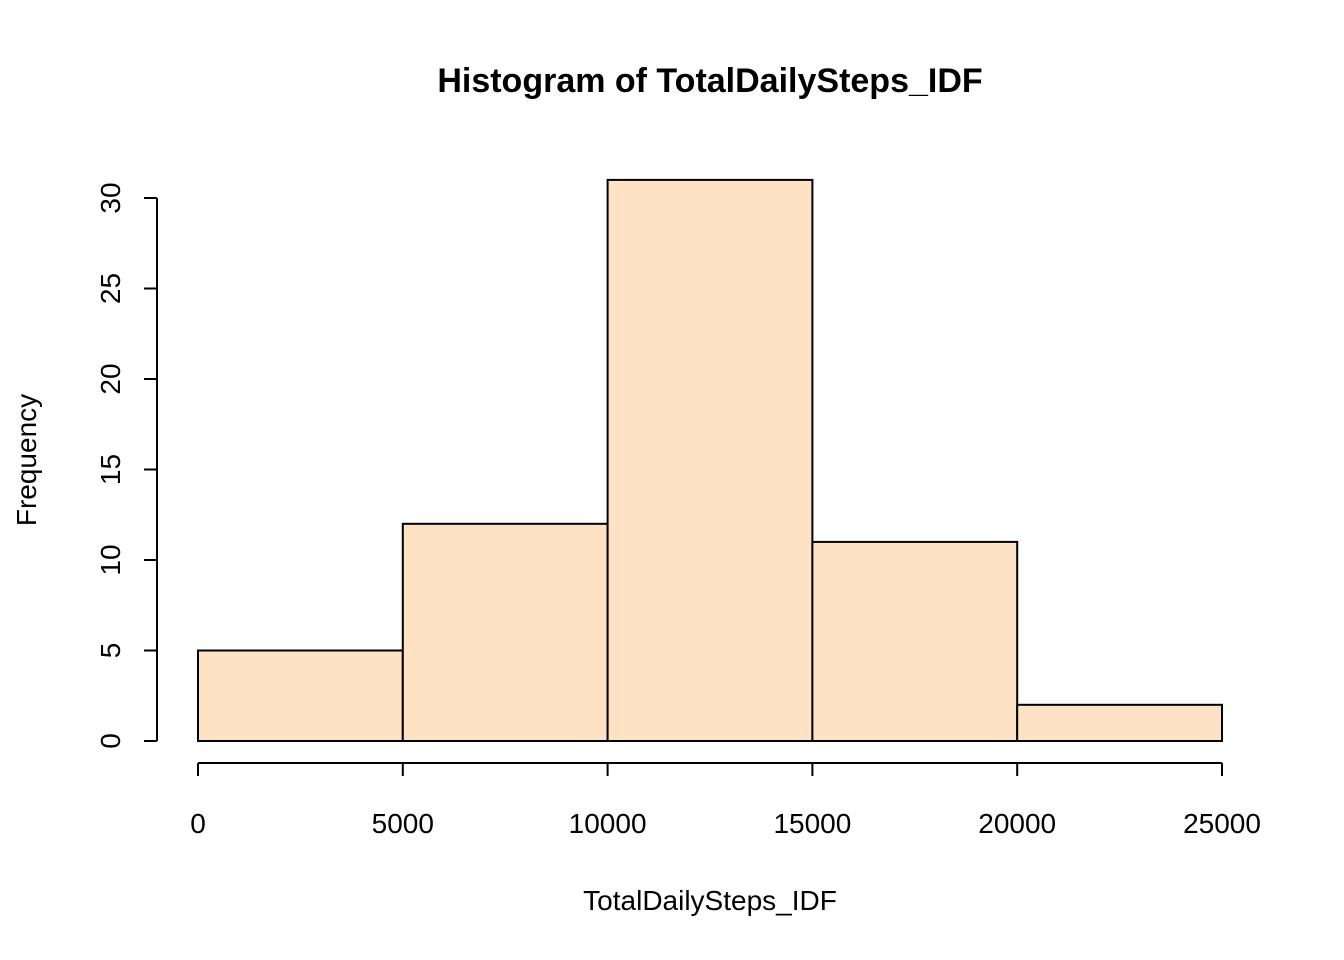  I want to click on x-tick-label: 25000, so click(1222, 823).